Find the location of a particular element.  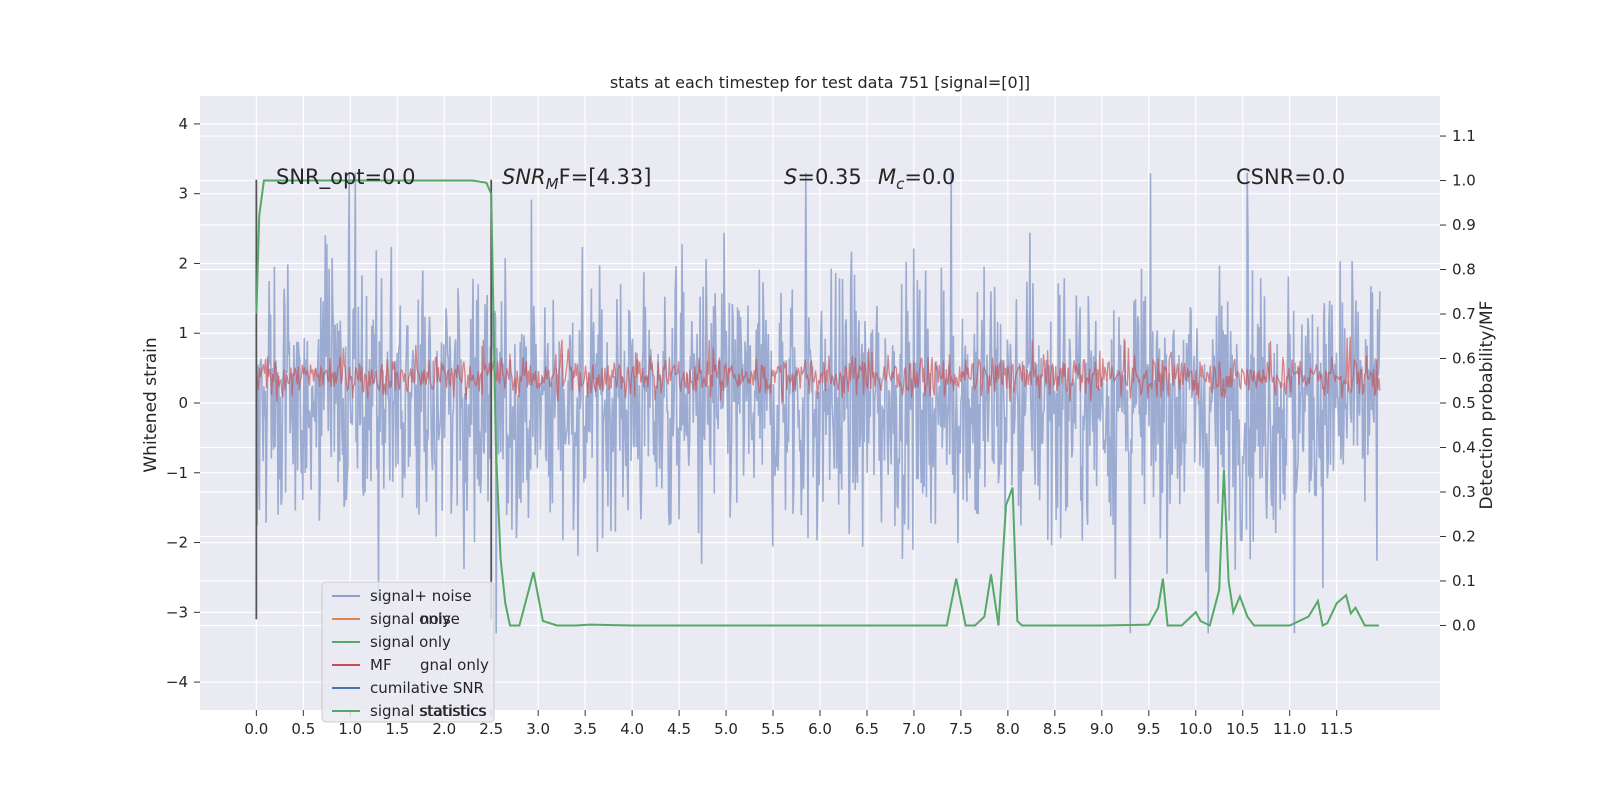

x-tick-label: 0.5 is located at coordinates (303, 729).